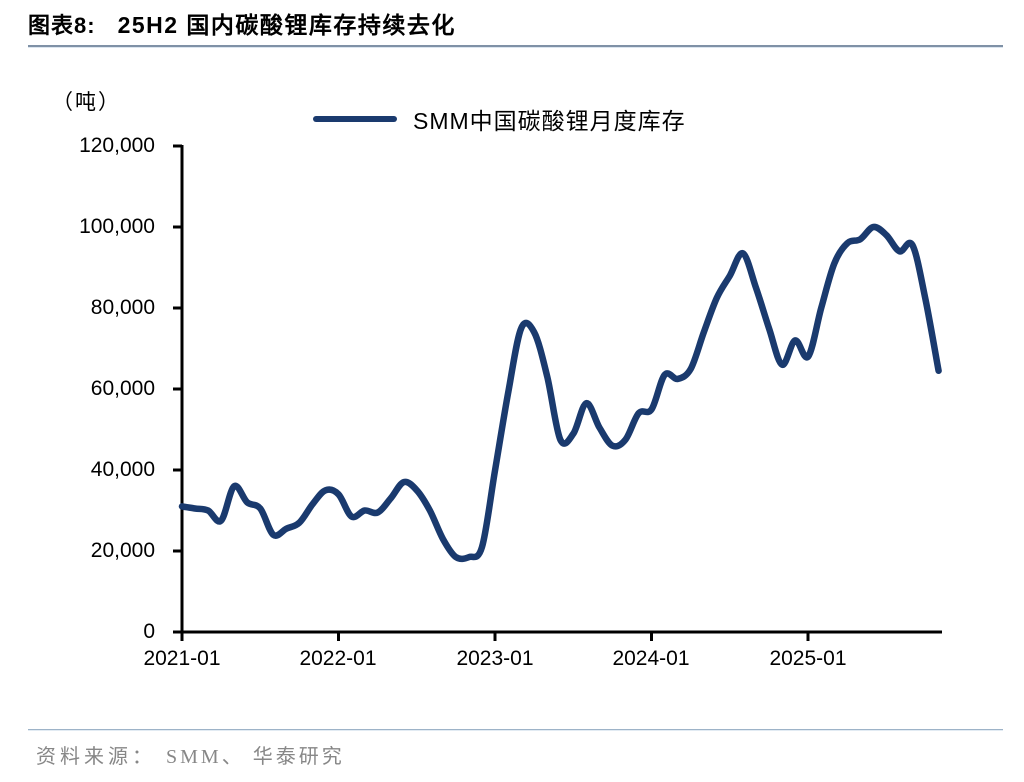  Describe the element at coordinates (117, 145) in the screenshot. I see `y-tick-label: 120,000` at that location.